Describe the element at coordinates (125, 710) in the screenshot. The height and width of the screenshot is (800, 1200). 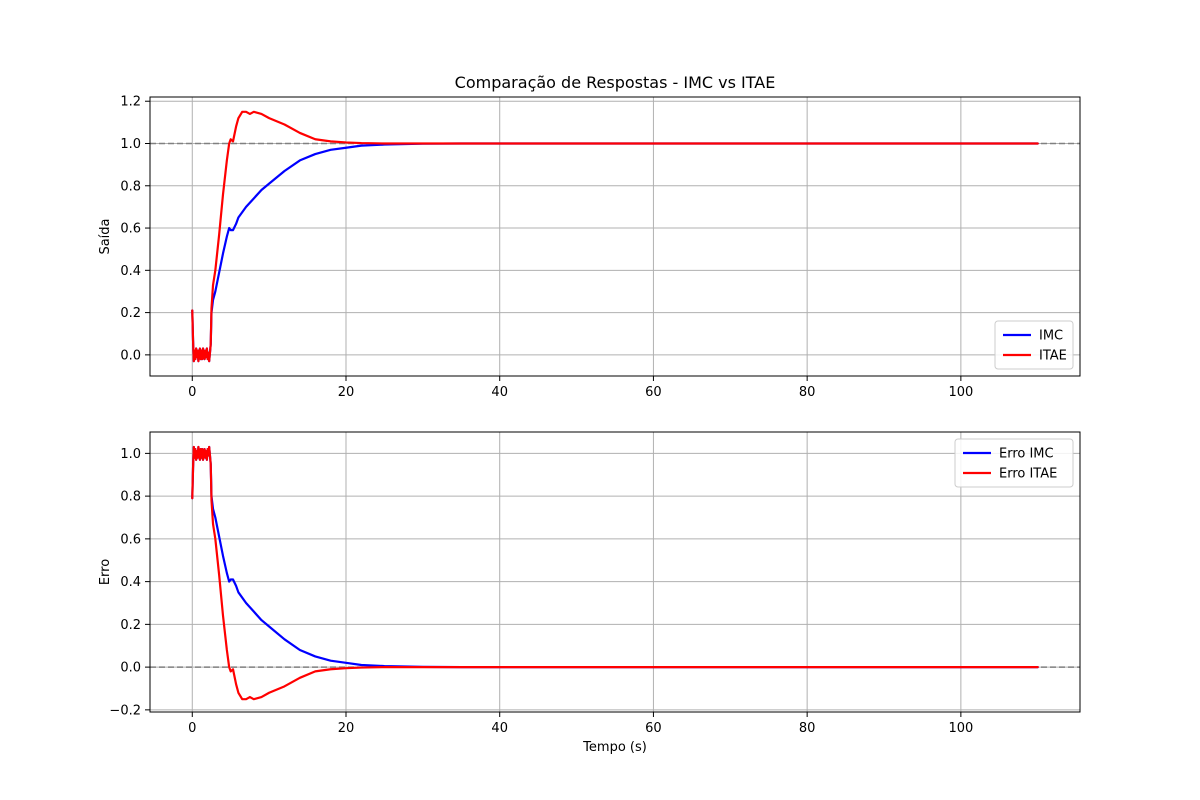
I see `y-tick-label: −0.2` at that location.